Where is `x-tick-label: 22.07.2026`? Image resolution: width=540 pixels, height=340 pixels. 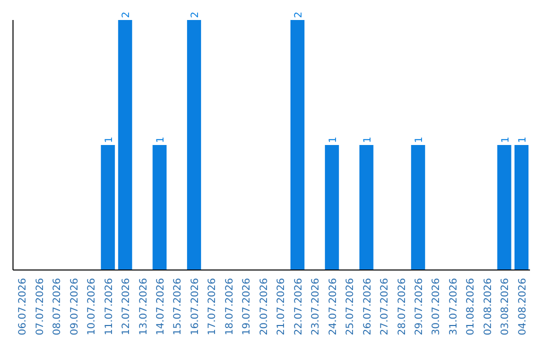
x-tick-label: 22.07.2026 is located at coordinates (298, 307).